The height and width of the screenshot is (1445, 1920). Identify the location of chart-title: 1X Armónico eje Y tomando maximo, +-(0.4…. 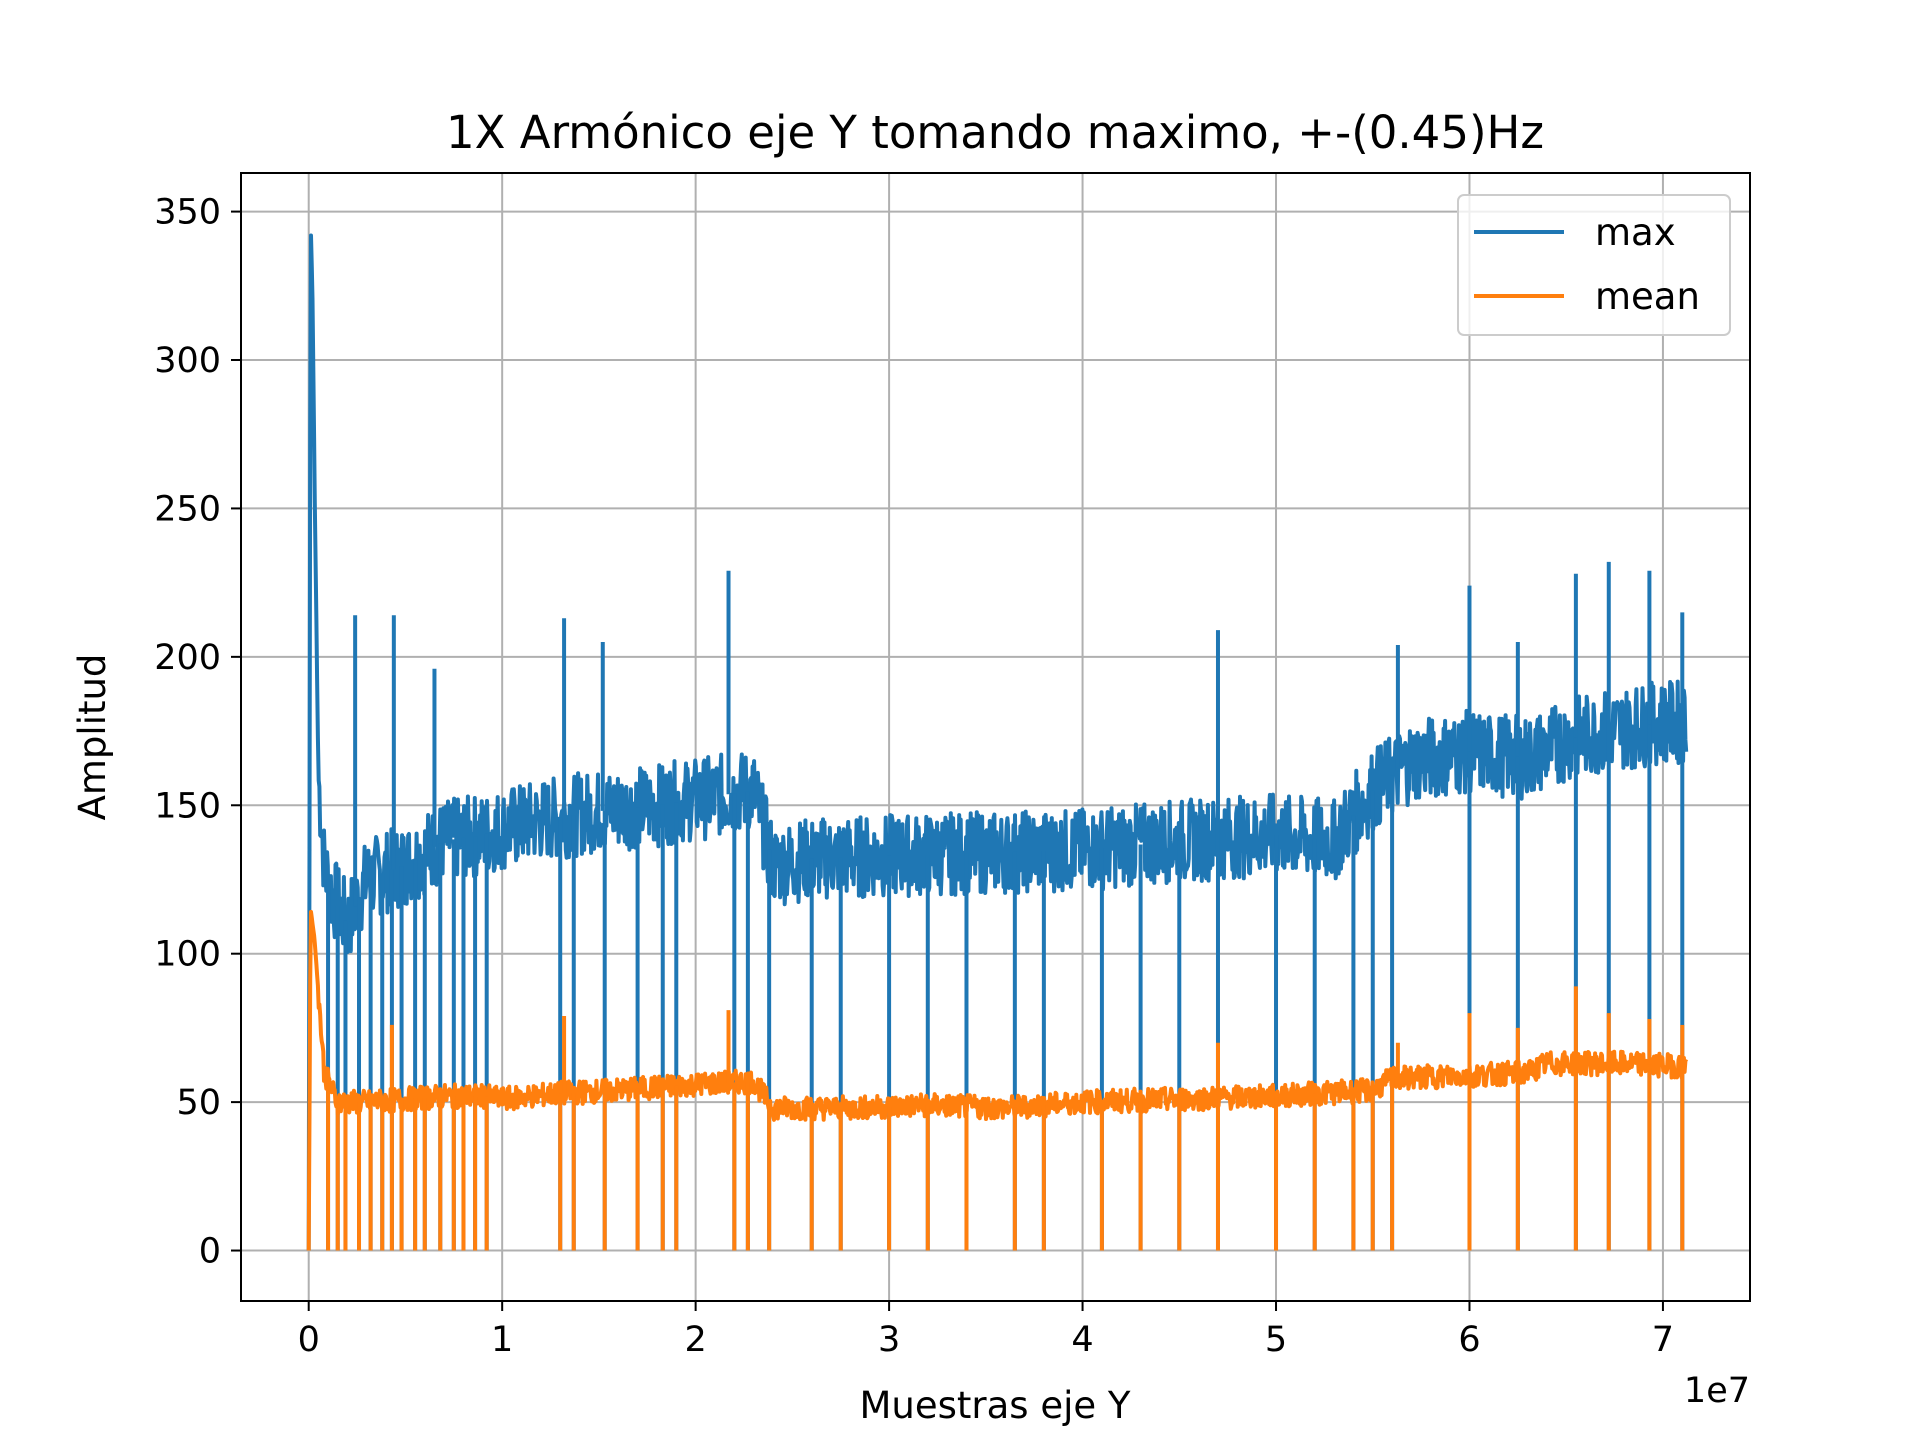
(995, 132).